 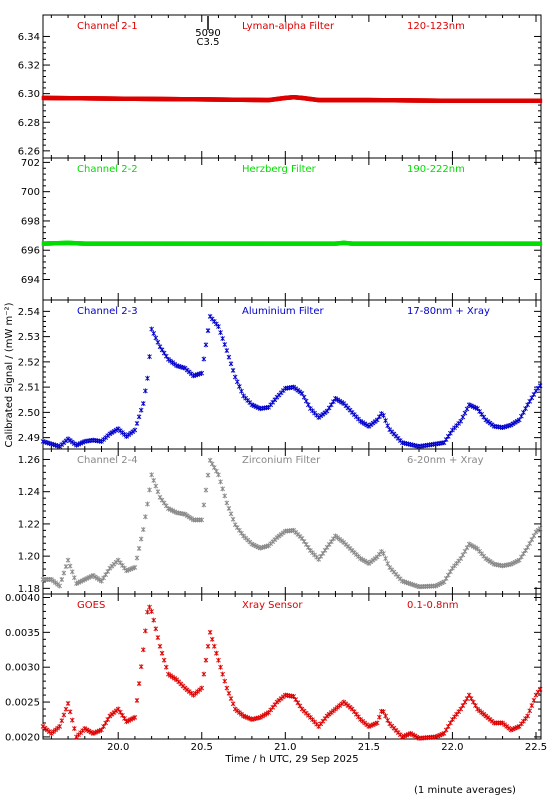 I want to click on event-number: 5090, so click(x=207, y=33).